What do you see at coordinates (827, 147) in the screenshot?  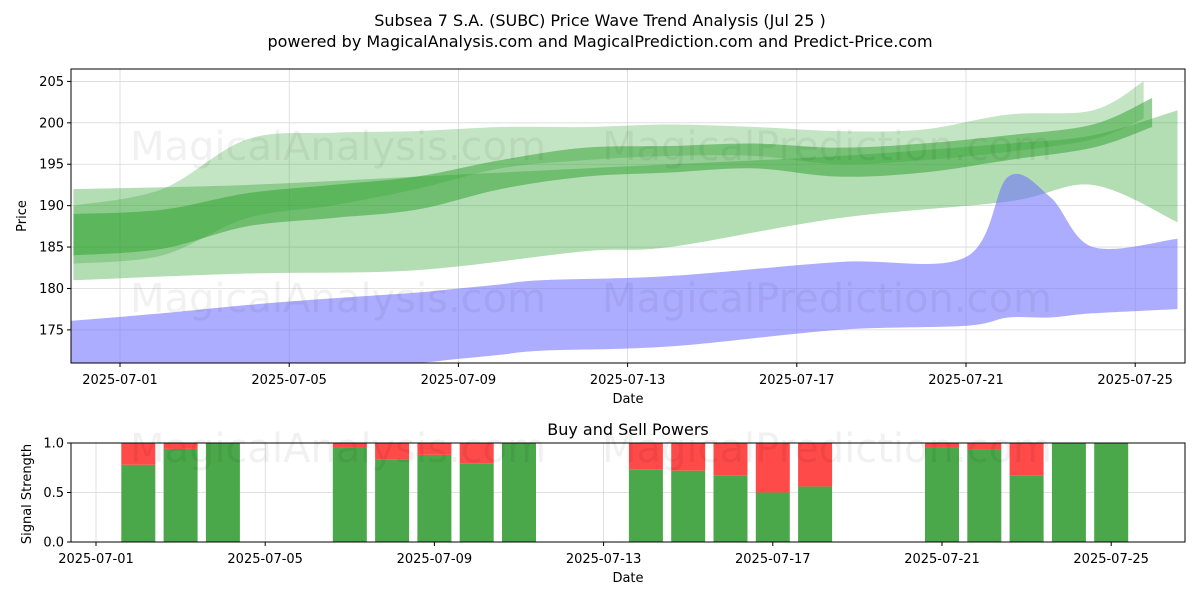 I see `watermark-prediction-top: MagicalPrediction.com` at bounding box center [827, 147].